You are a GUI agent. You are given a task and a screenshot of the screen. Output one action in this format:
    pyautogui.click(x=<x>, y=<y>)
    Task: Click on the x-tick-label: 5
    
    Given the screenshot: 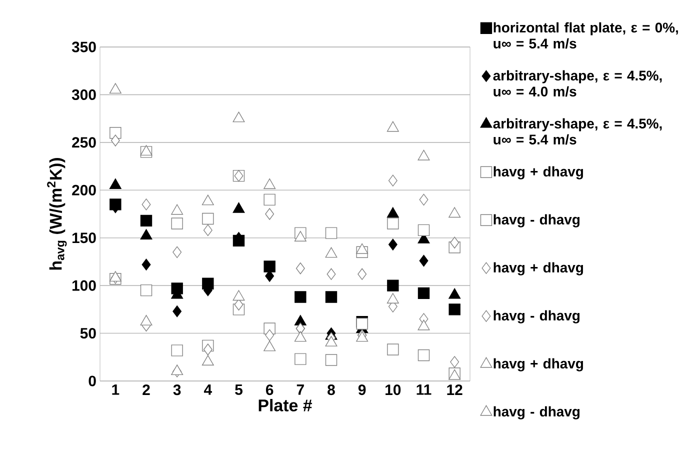 What is the action you would take?
    pyautogui.click(x=238, y=389)
    